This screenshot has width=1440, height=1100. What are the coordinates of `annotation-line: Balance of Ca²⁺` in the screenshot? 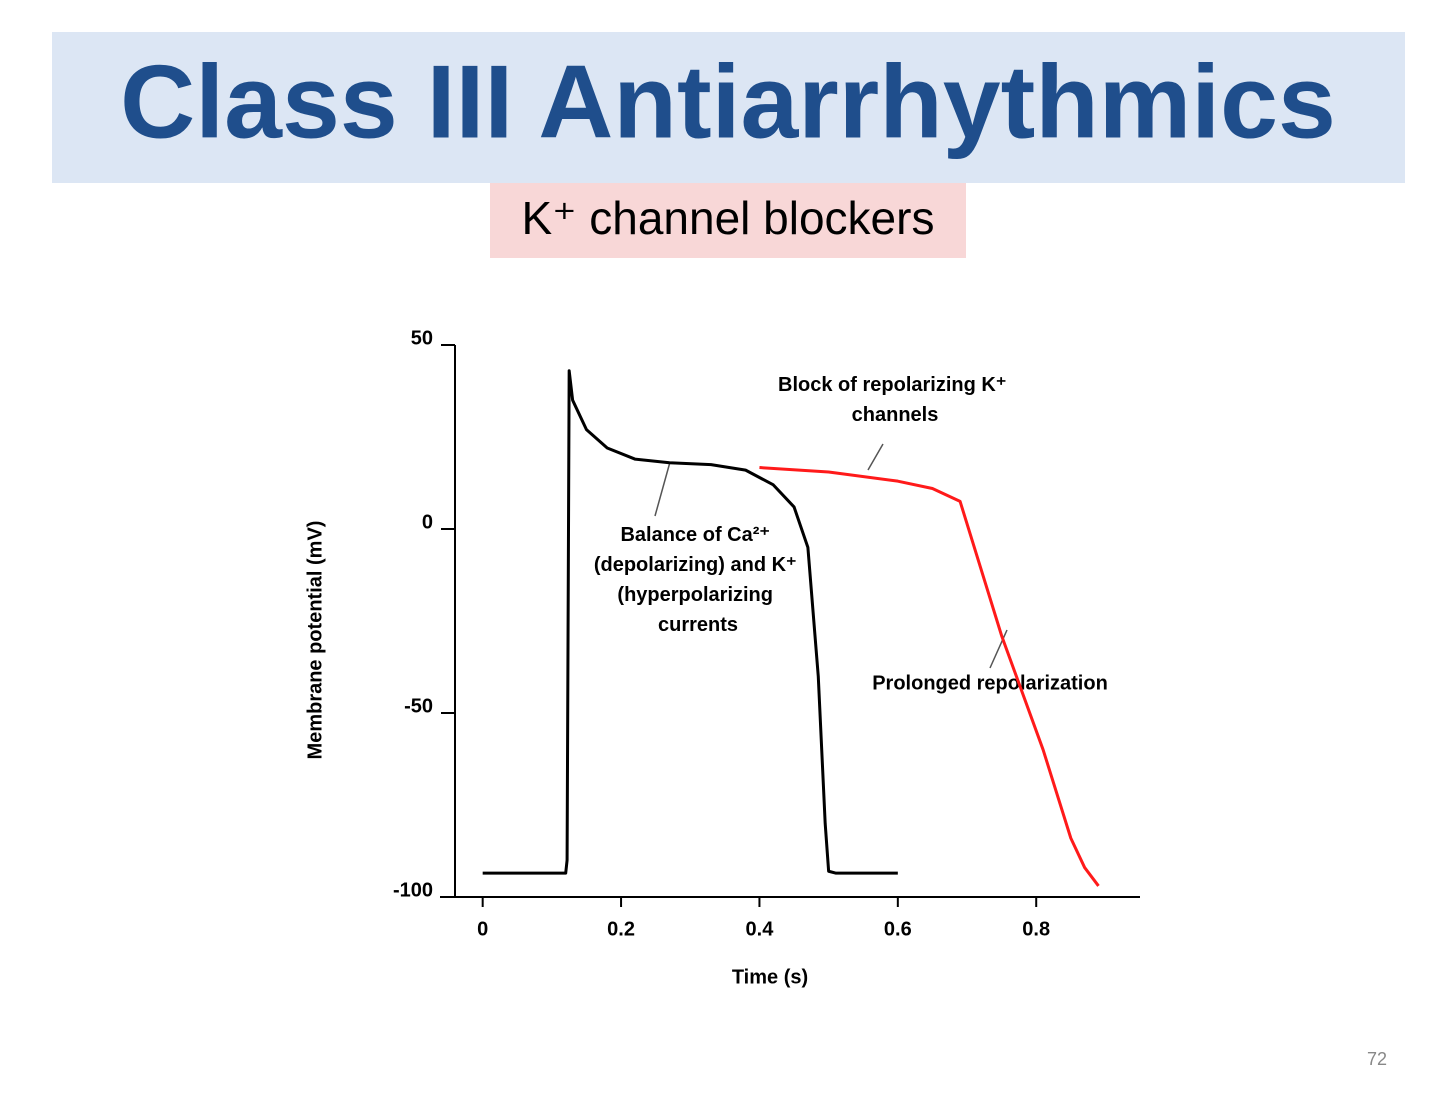 It's located at (694, 535).